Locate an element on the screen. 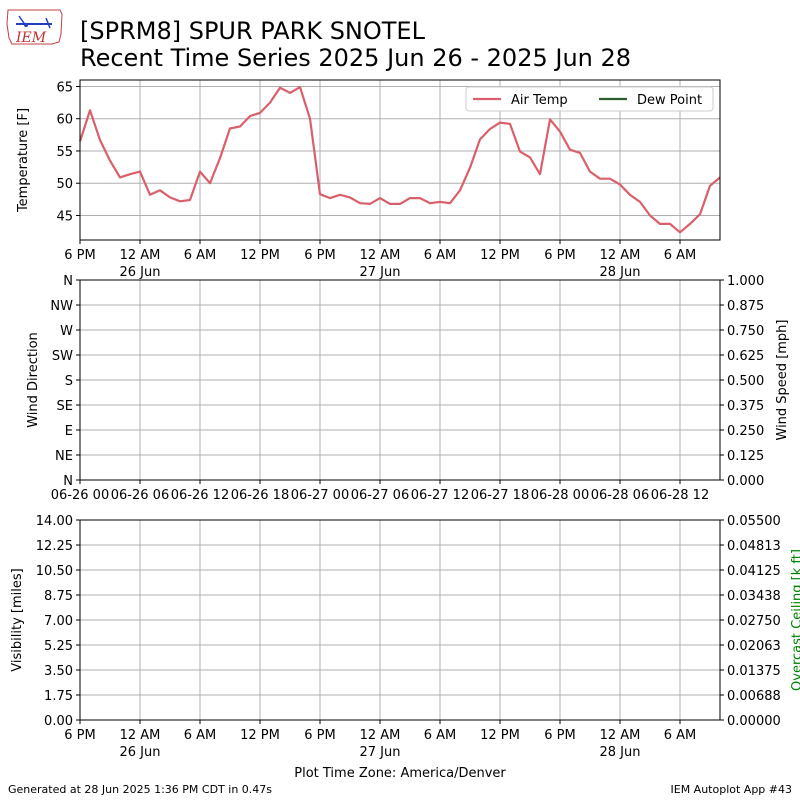 This screenshot has width=800, height=800. ceiling-tick-label: 0.04125 is located at coordinates (754, 571).